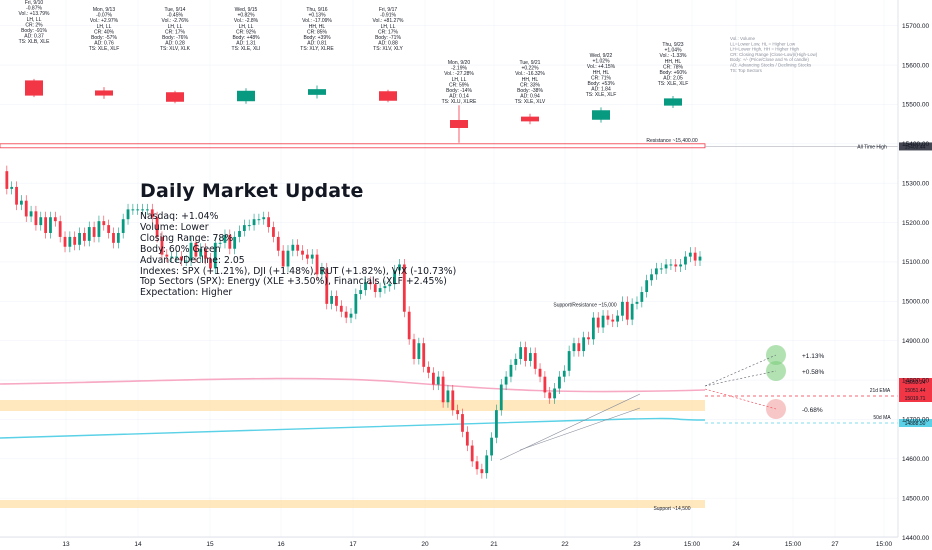 The height and width of the screenshot is (550, 932). What do you see at coordinates (459, 85) in the screenshot?
I see `day-summary-line: CR: 59%` at bounding box center [459, 85].